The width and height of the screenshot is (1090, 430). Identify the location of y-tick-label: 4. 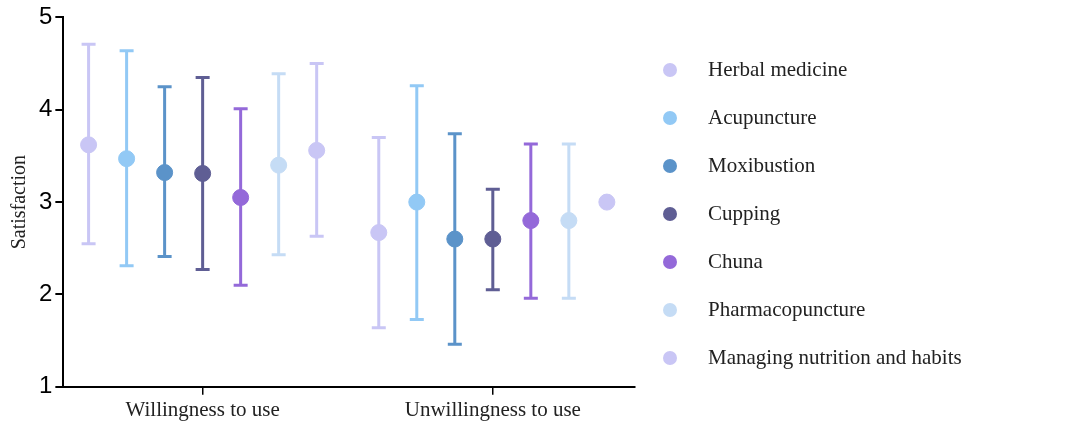
(45, 108).